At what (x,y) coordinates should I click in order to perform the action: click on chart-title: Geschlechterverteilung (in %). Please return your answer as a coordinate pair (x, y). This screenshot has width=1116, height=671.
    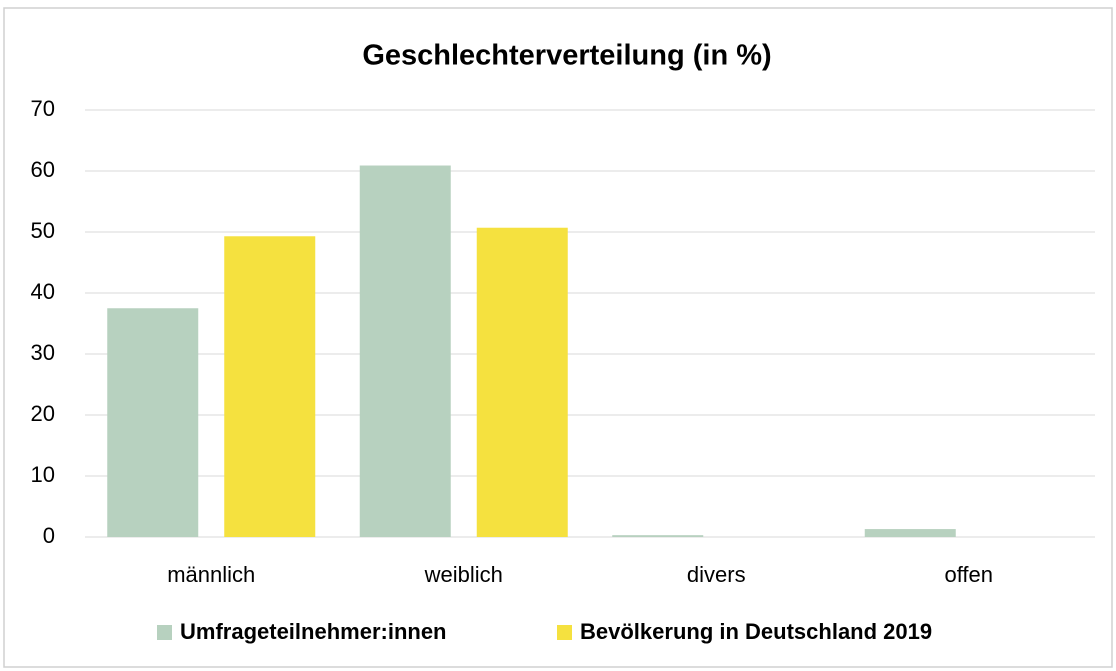
    Looking at the image, I should click on (566, 56).